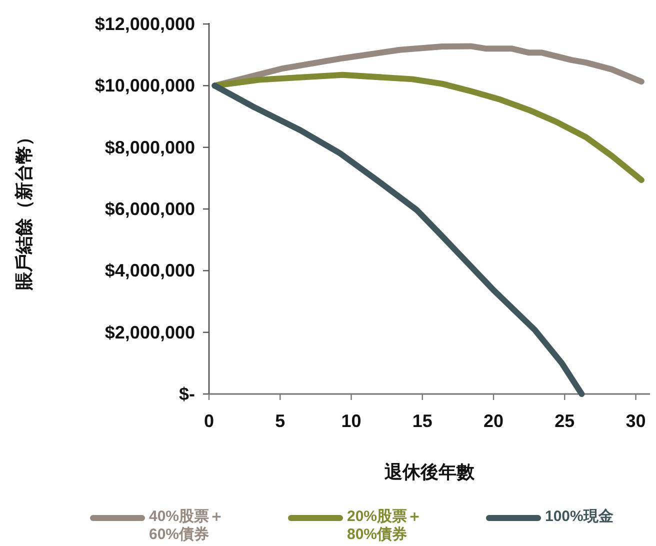  What do you see at coordinates (149, 332) in the screenshot?
I see `y-tick-label: $2,000,000` at bounding box center [149, 332].